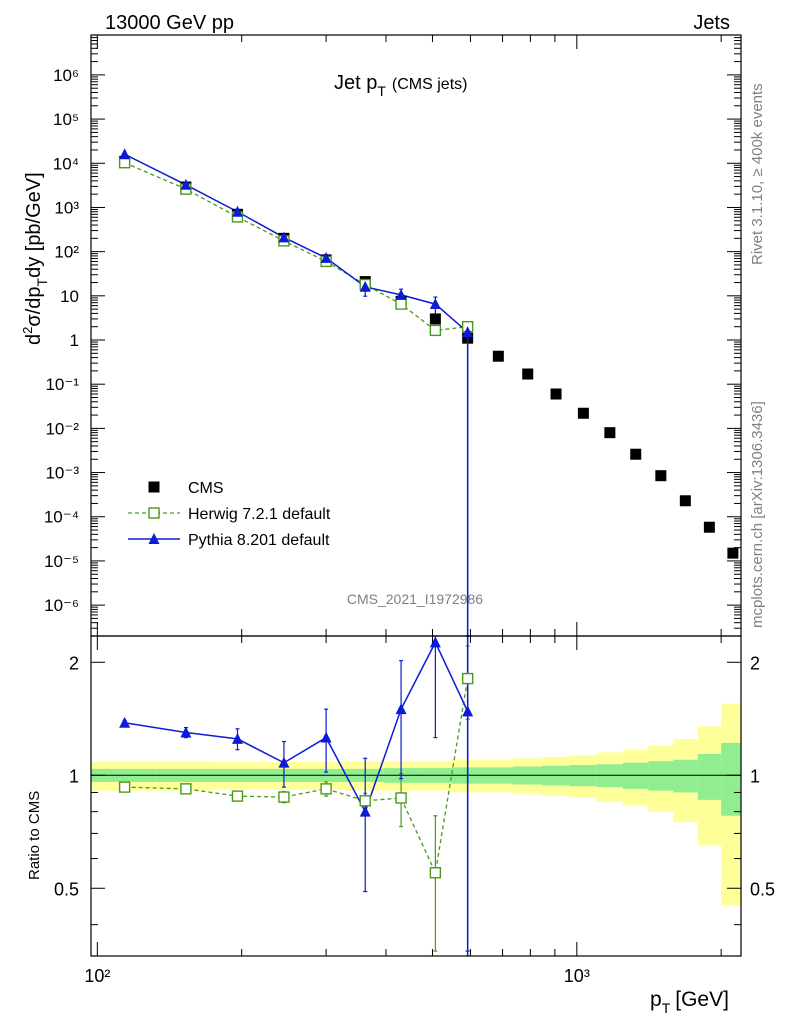 This screenshot has width=786, height=1024. I want to click on y-tick-label-top: 10, so click(69, 296).